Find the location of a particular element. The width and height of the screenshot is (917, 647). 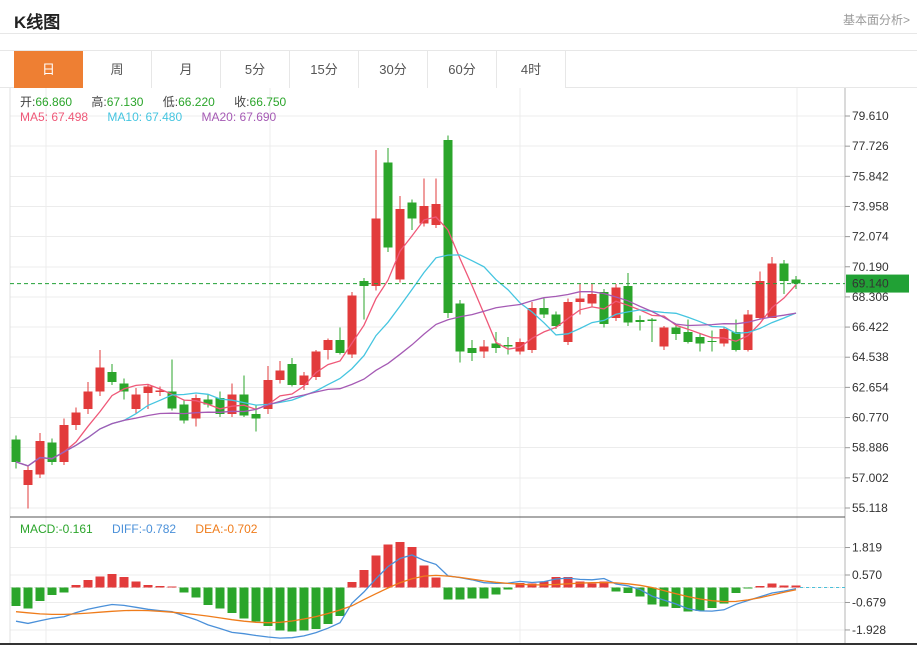

macd-readout: MACD:-0.161 DIFF:-0.782 DEA:-0.702 is located at coordinates (146, 529).